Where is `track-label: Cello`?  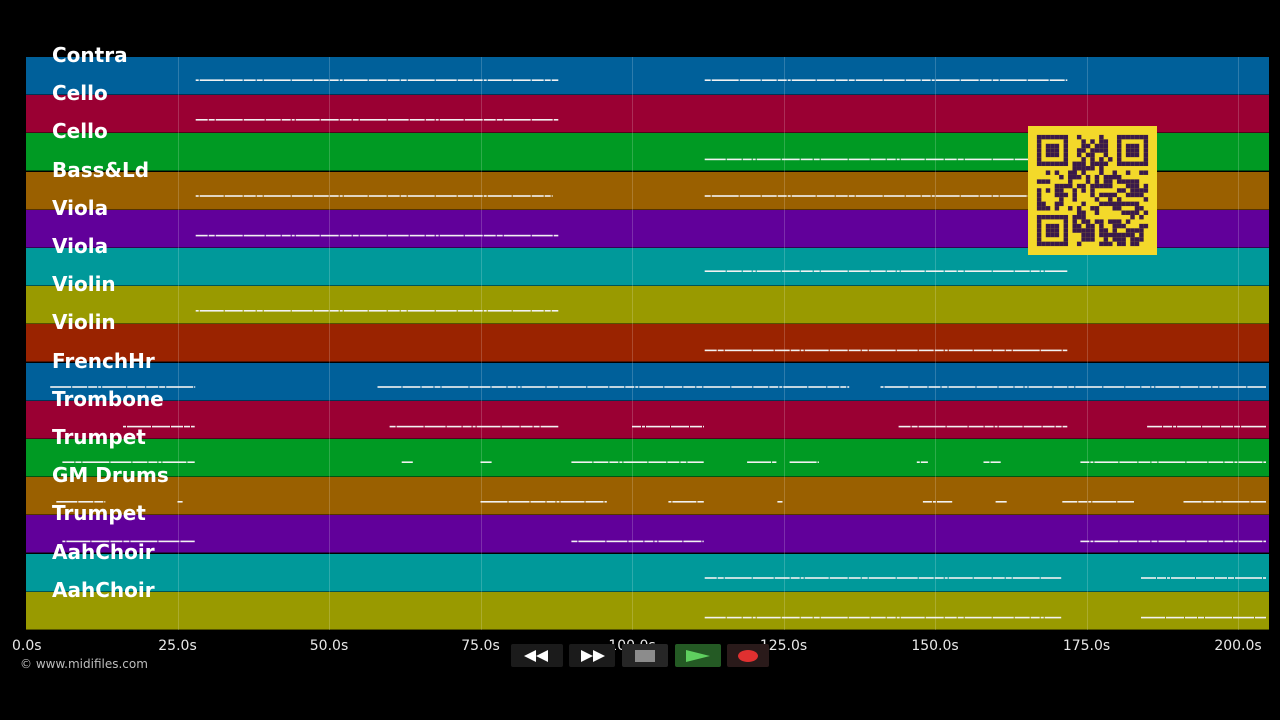 track-label: Cello is located at coordinates (80, 131).